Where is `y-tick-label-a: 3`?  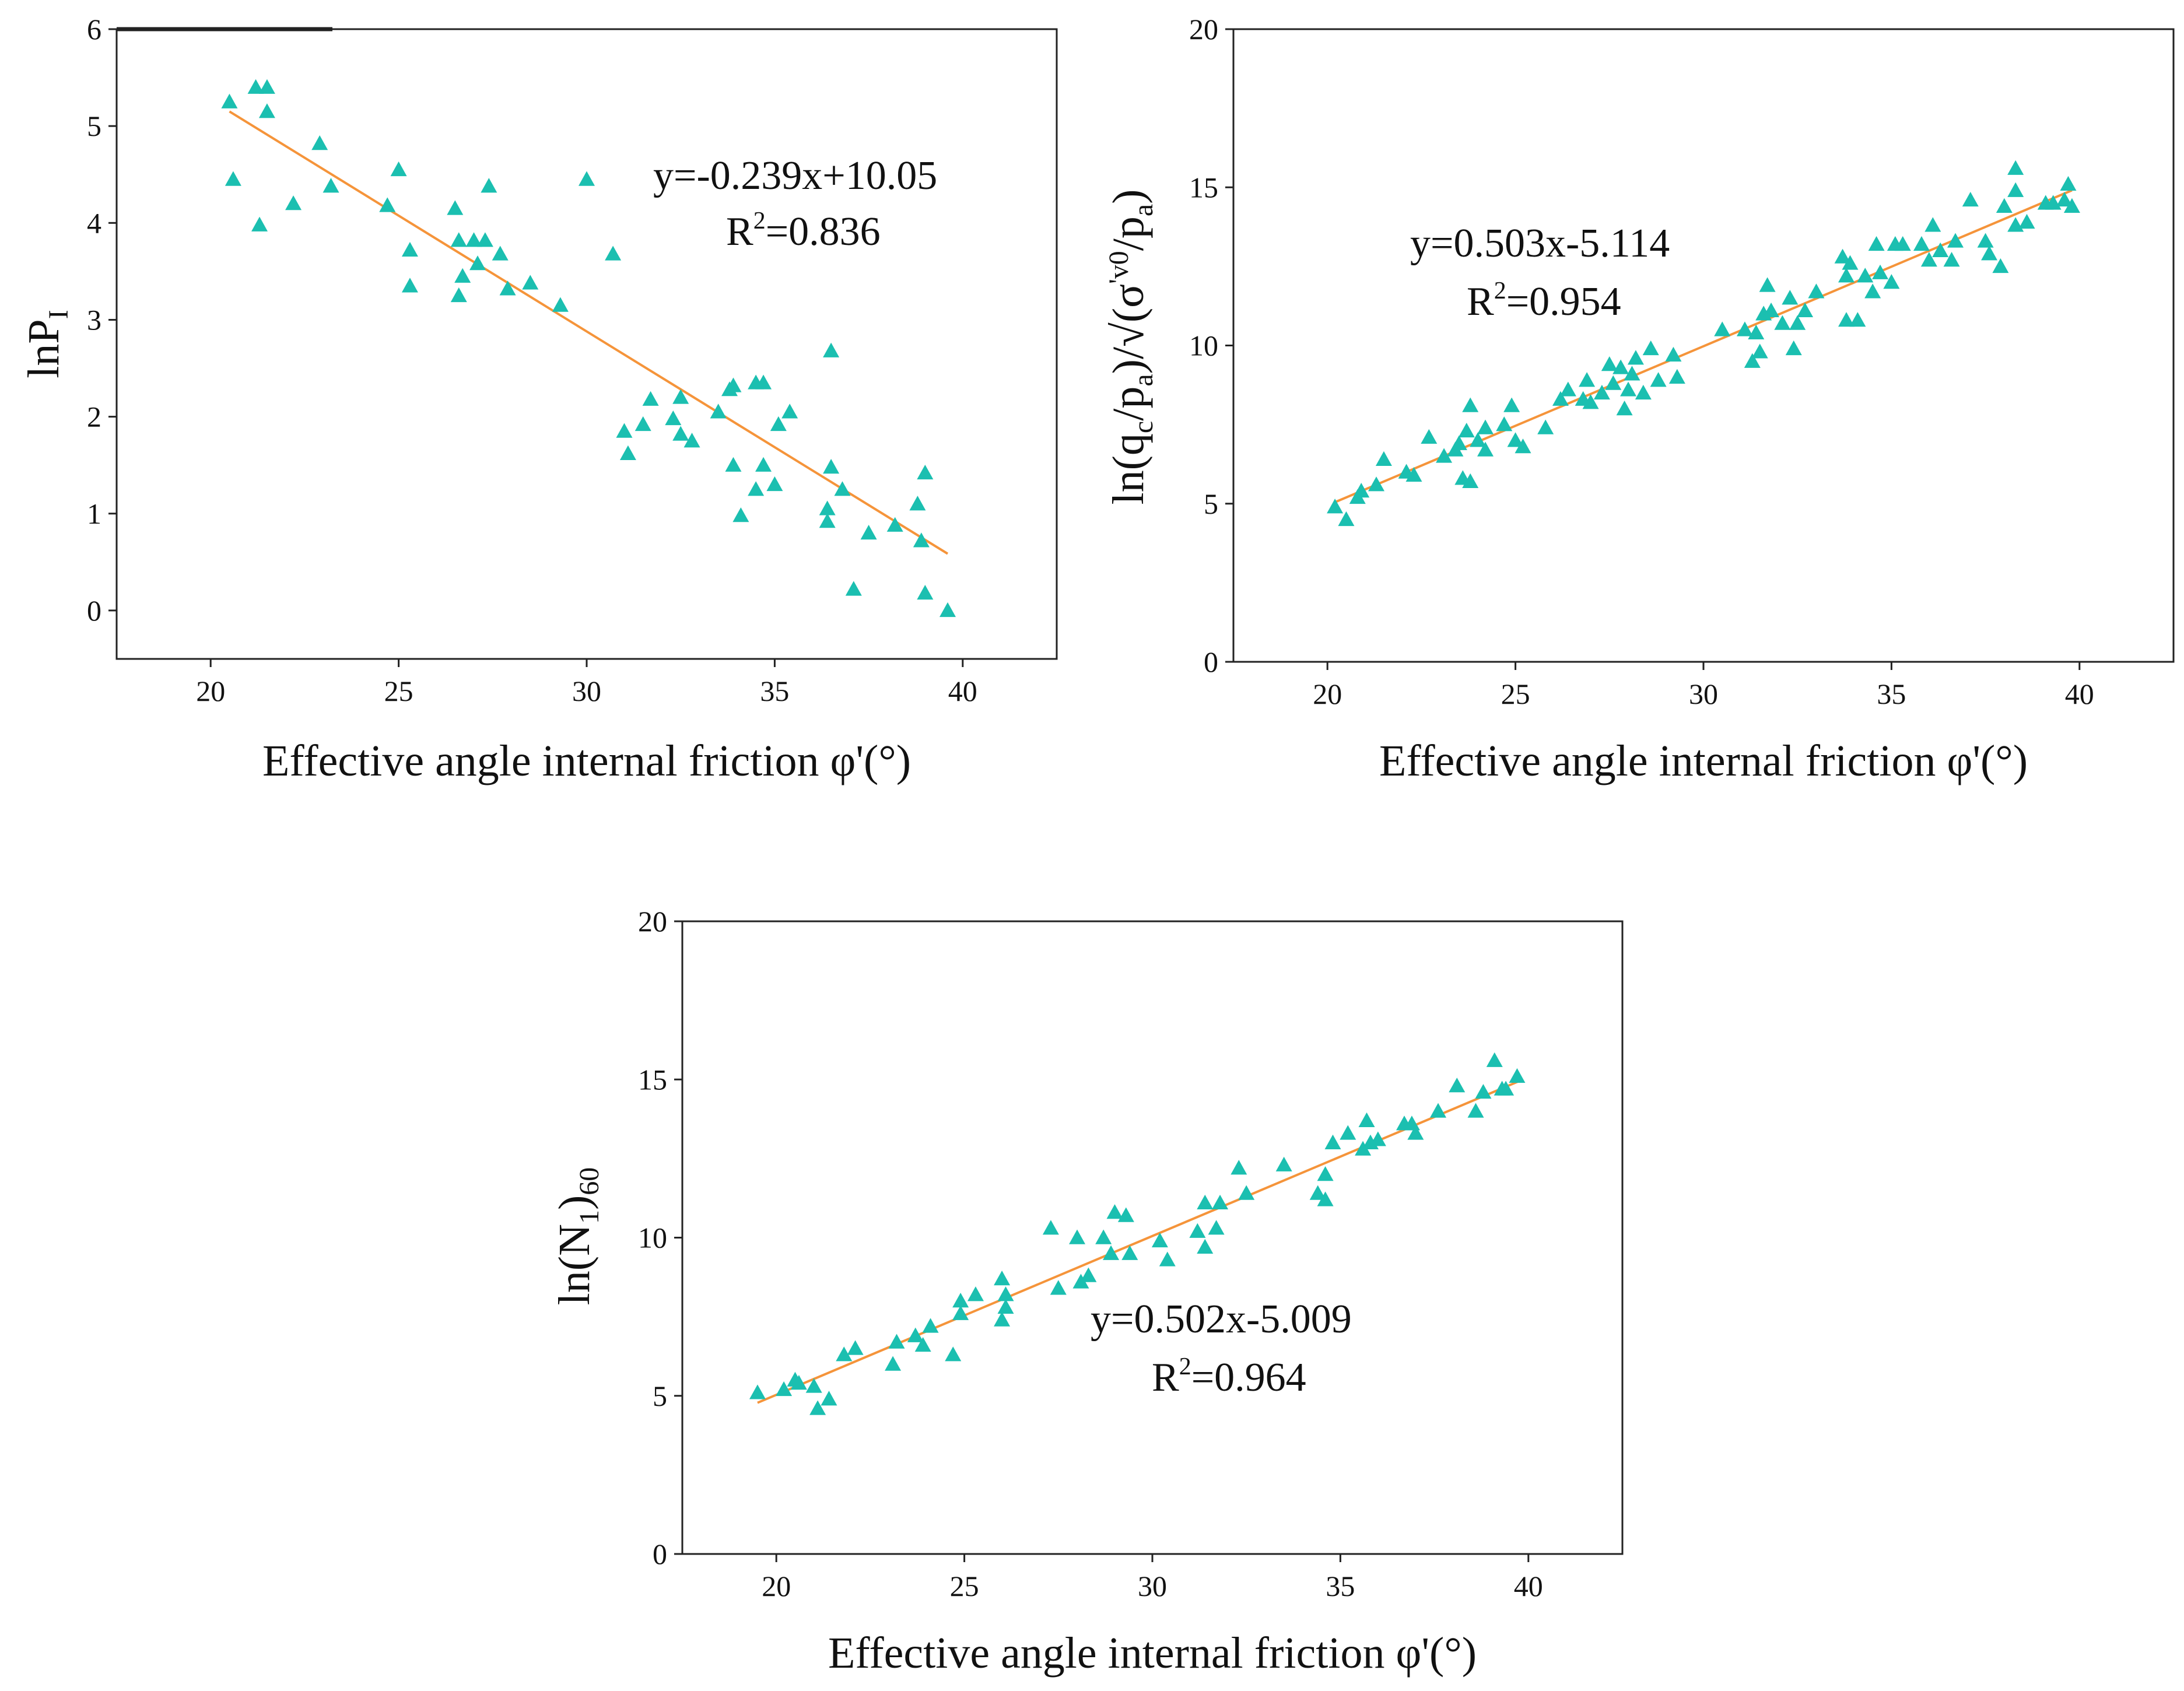
y-tick-label-a: 3 is located at coordinates (94, 319).